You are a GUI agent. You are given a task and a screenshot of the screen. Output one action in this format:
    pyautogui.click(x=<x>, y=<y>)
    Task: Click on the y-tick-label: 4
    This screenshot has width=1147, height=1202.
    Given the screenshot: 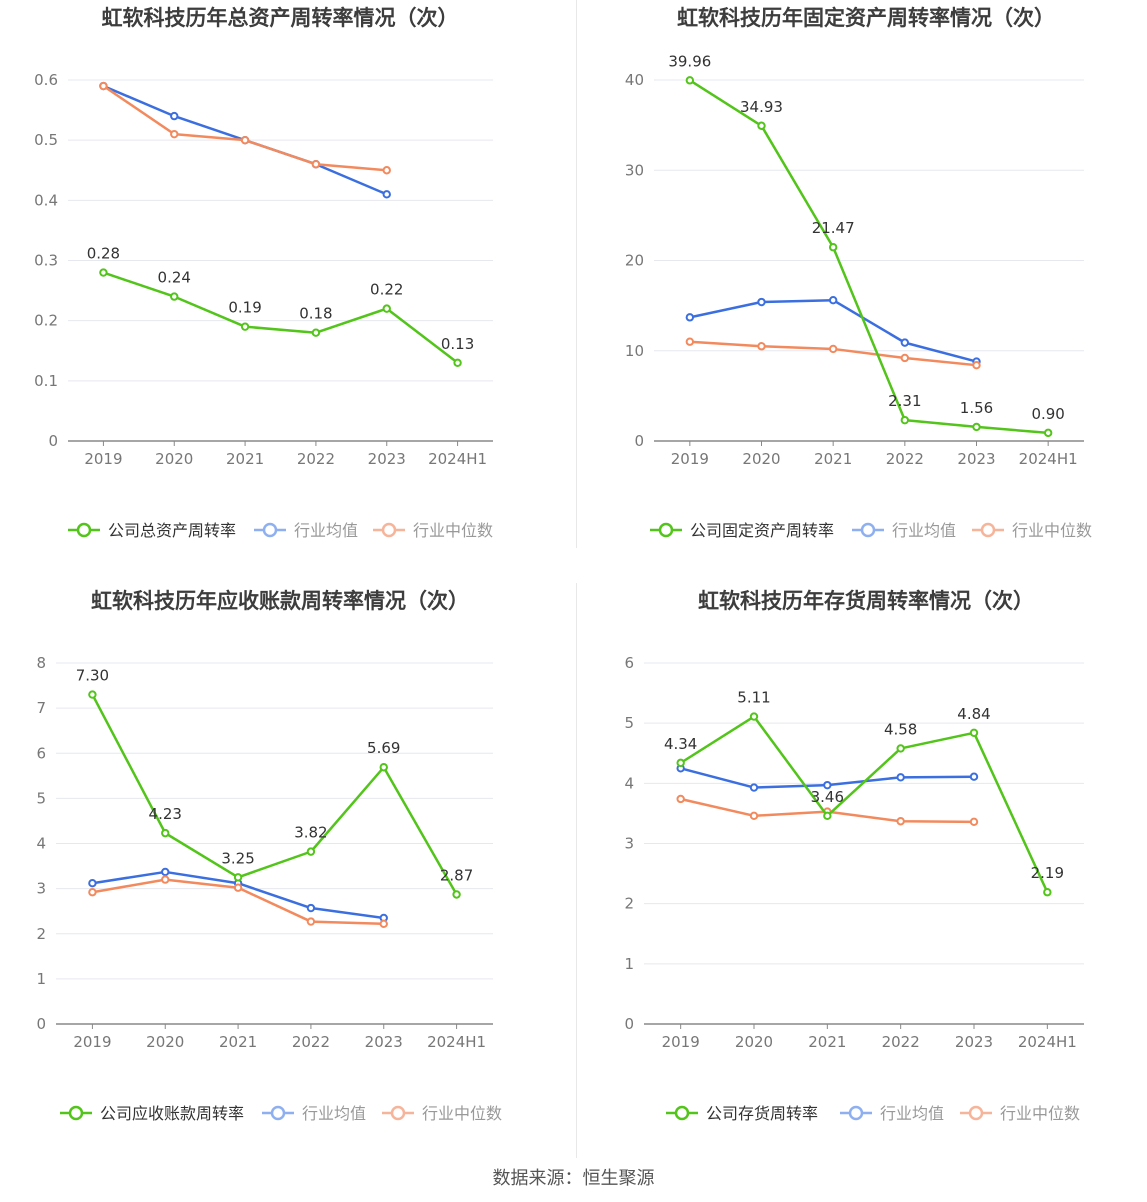 What is the action you would take?
    pyautogui.click(x=41, y=844)
    